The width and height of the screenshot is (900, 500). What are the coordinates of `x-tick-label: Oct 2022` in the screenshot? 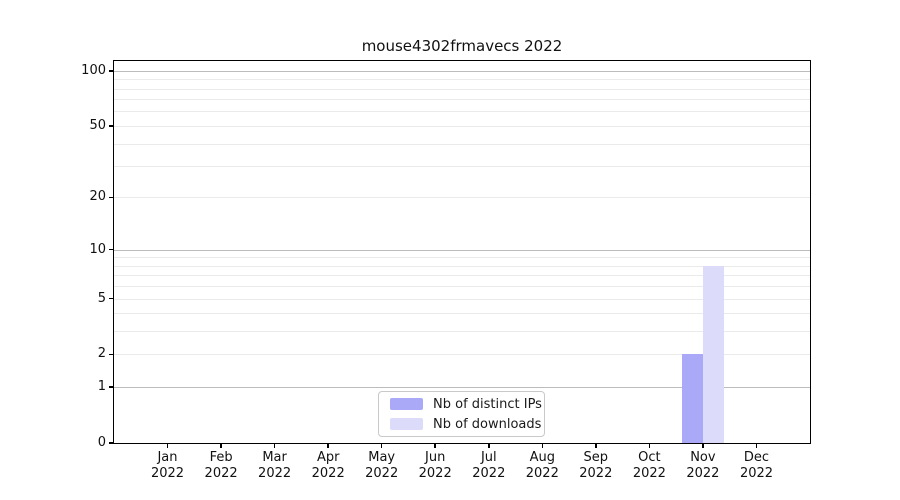 It's located at (649, 466).